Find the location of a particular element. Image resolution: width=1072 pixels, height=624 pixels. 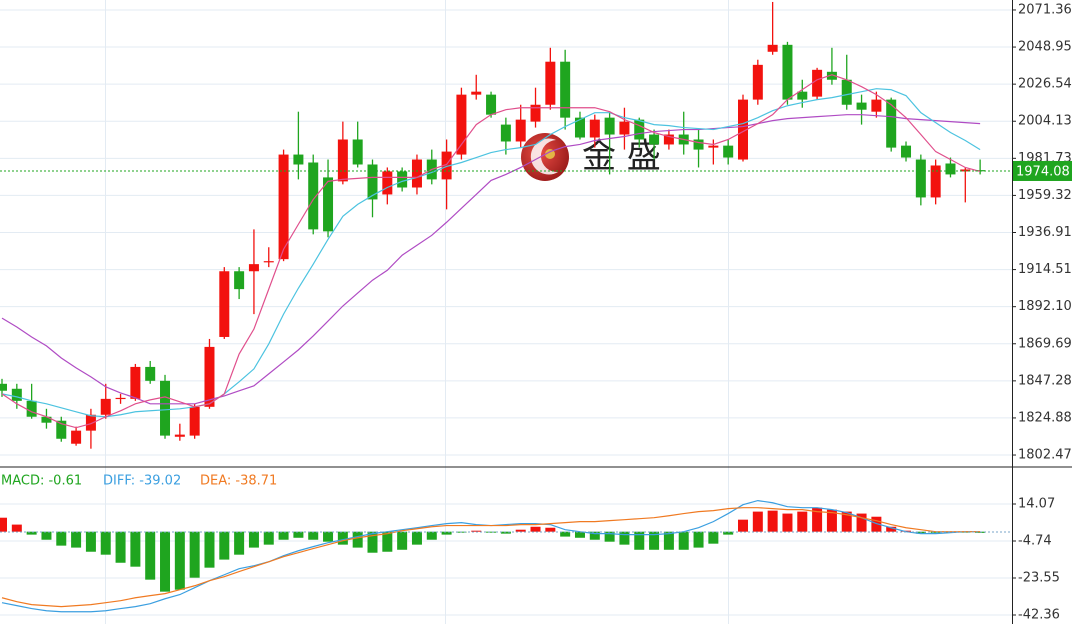

last-price-label: 1974.08 is located at coordinates (1043, 171).